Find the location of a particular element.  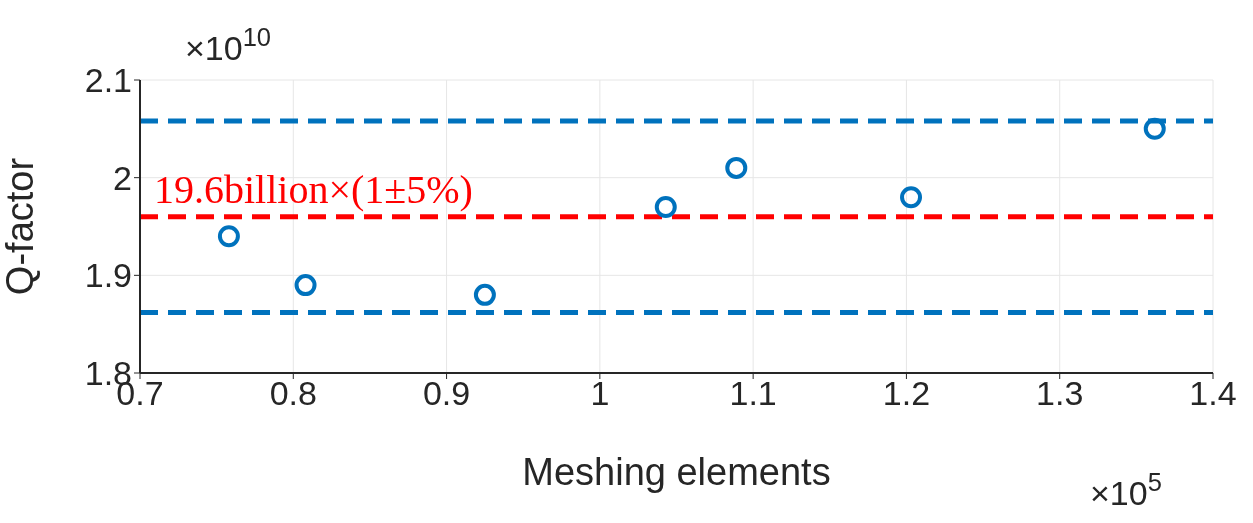

y-tick-label: 2 is located at coordinates (122, 177).